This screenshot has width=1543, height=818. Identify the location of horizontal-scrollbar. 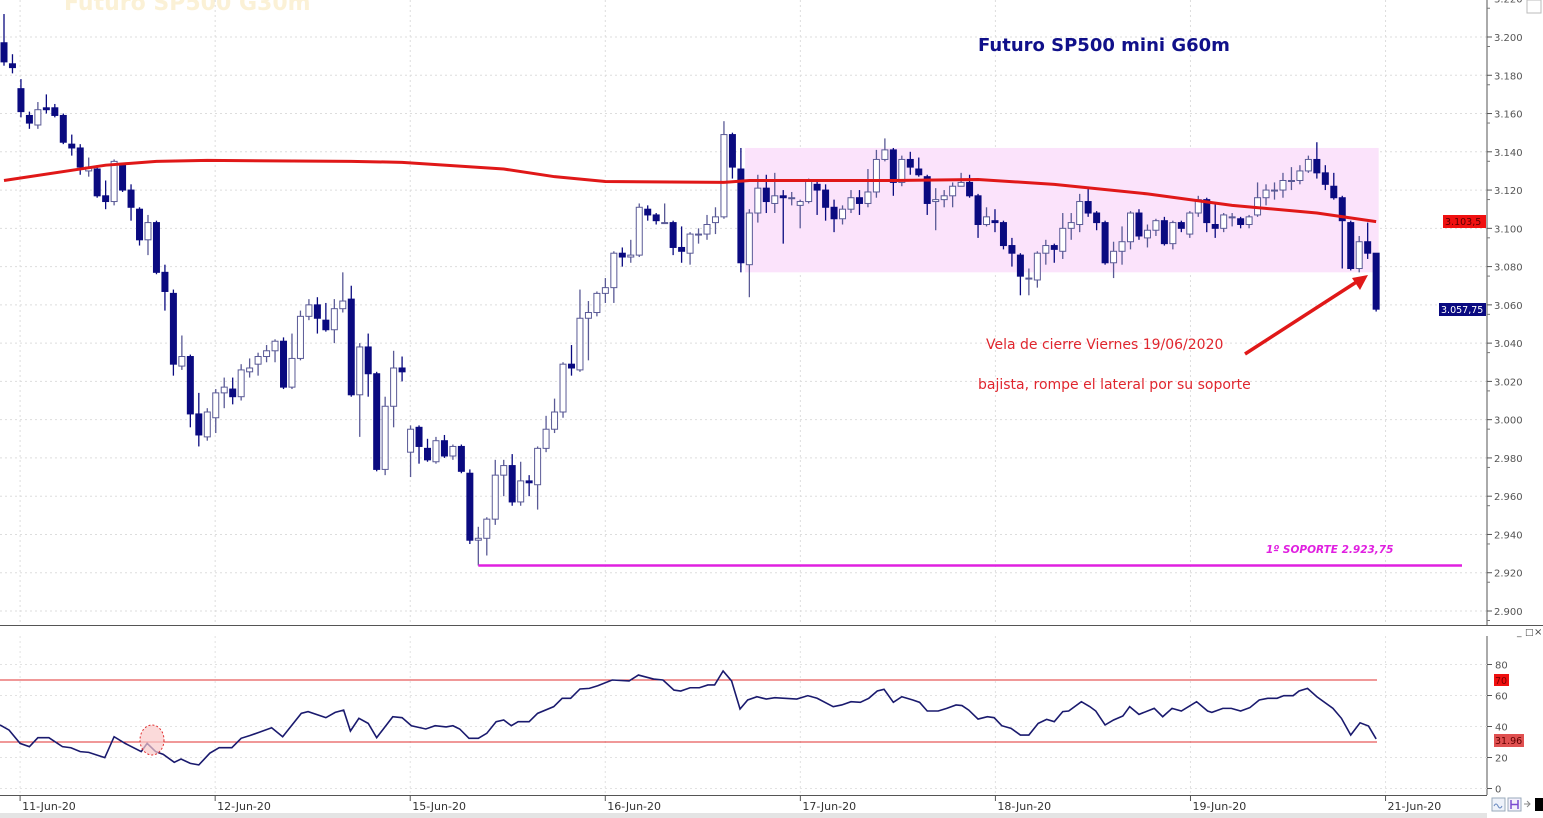
(743, 815).